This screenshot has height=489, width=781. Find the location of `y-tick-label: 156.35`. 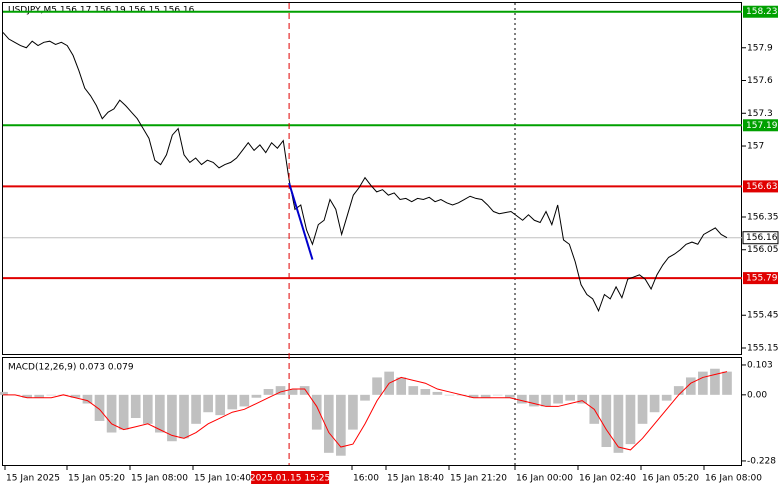

y-tick-label: 156.35 is located at coordinates (763, 217).